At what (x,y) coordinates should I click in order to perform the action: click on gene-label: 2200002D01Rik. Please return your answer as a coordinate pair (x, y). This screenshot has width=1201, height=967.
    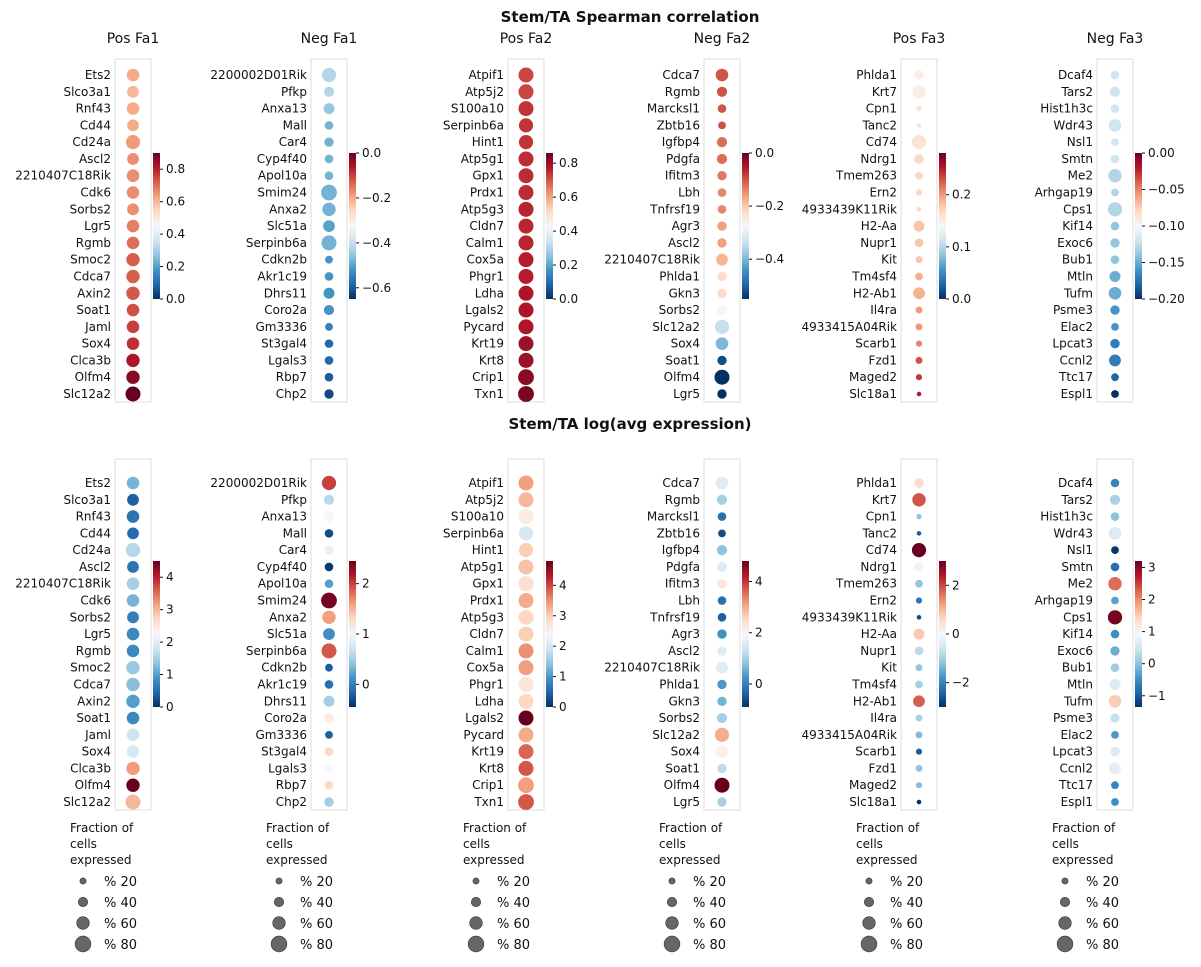
    Looking at the image, I should click on (258, 483).